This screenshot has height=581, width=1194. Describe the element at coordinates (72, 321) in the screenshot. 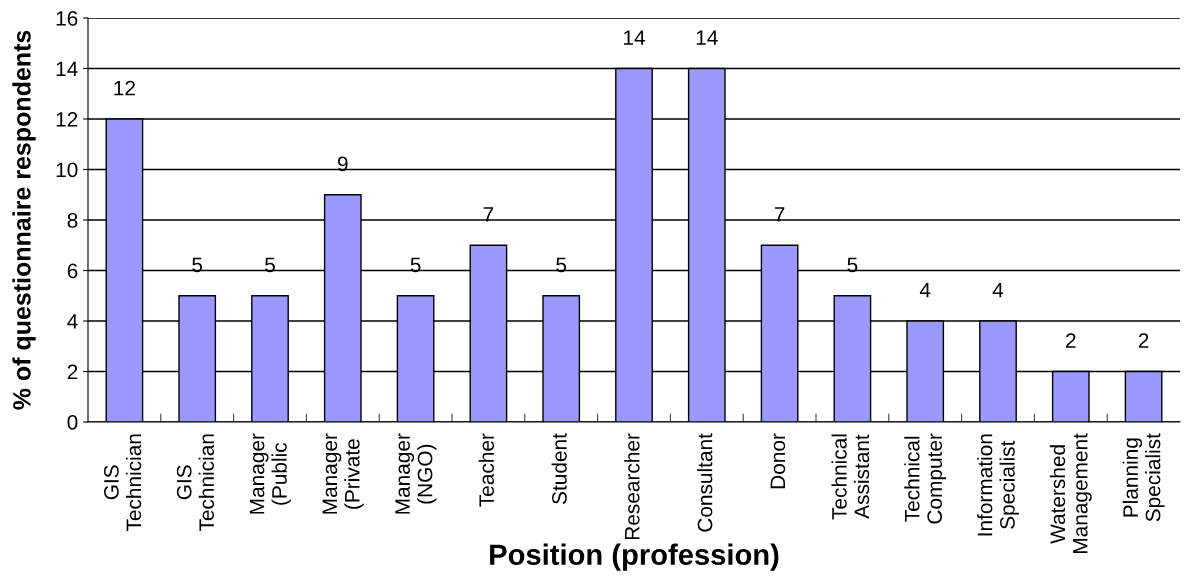

I see `y-tick-label: 4` at that location.